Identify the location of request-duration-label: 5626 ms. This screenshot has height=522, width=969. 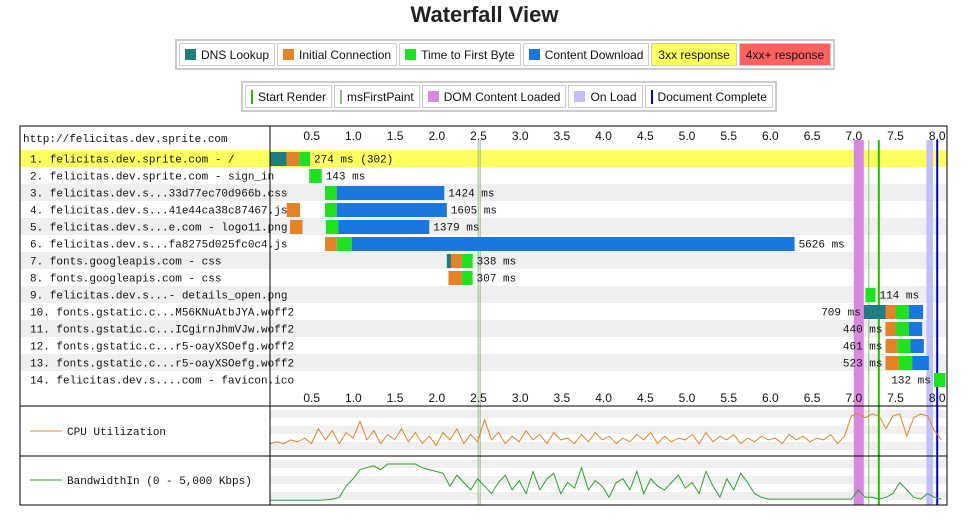
(822, 246).